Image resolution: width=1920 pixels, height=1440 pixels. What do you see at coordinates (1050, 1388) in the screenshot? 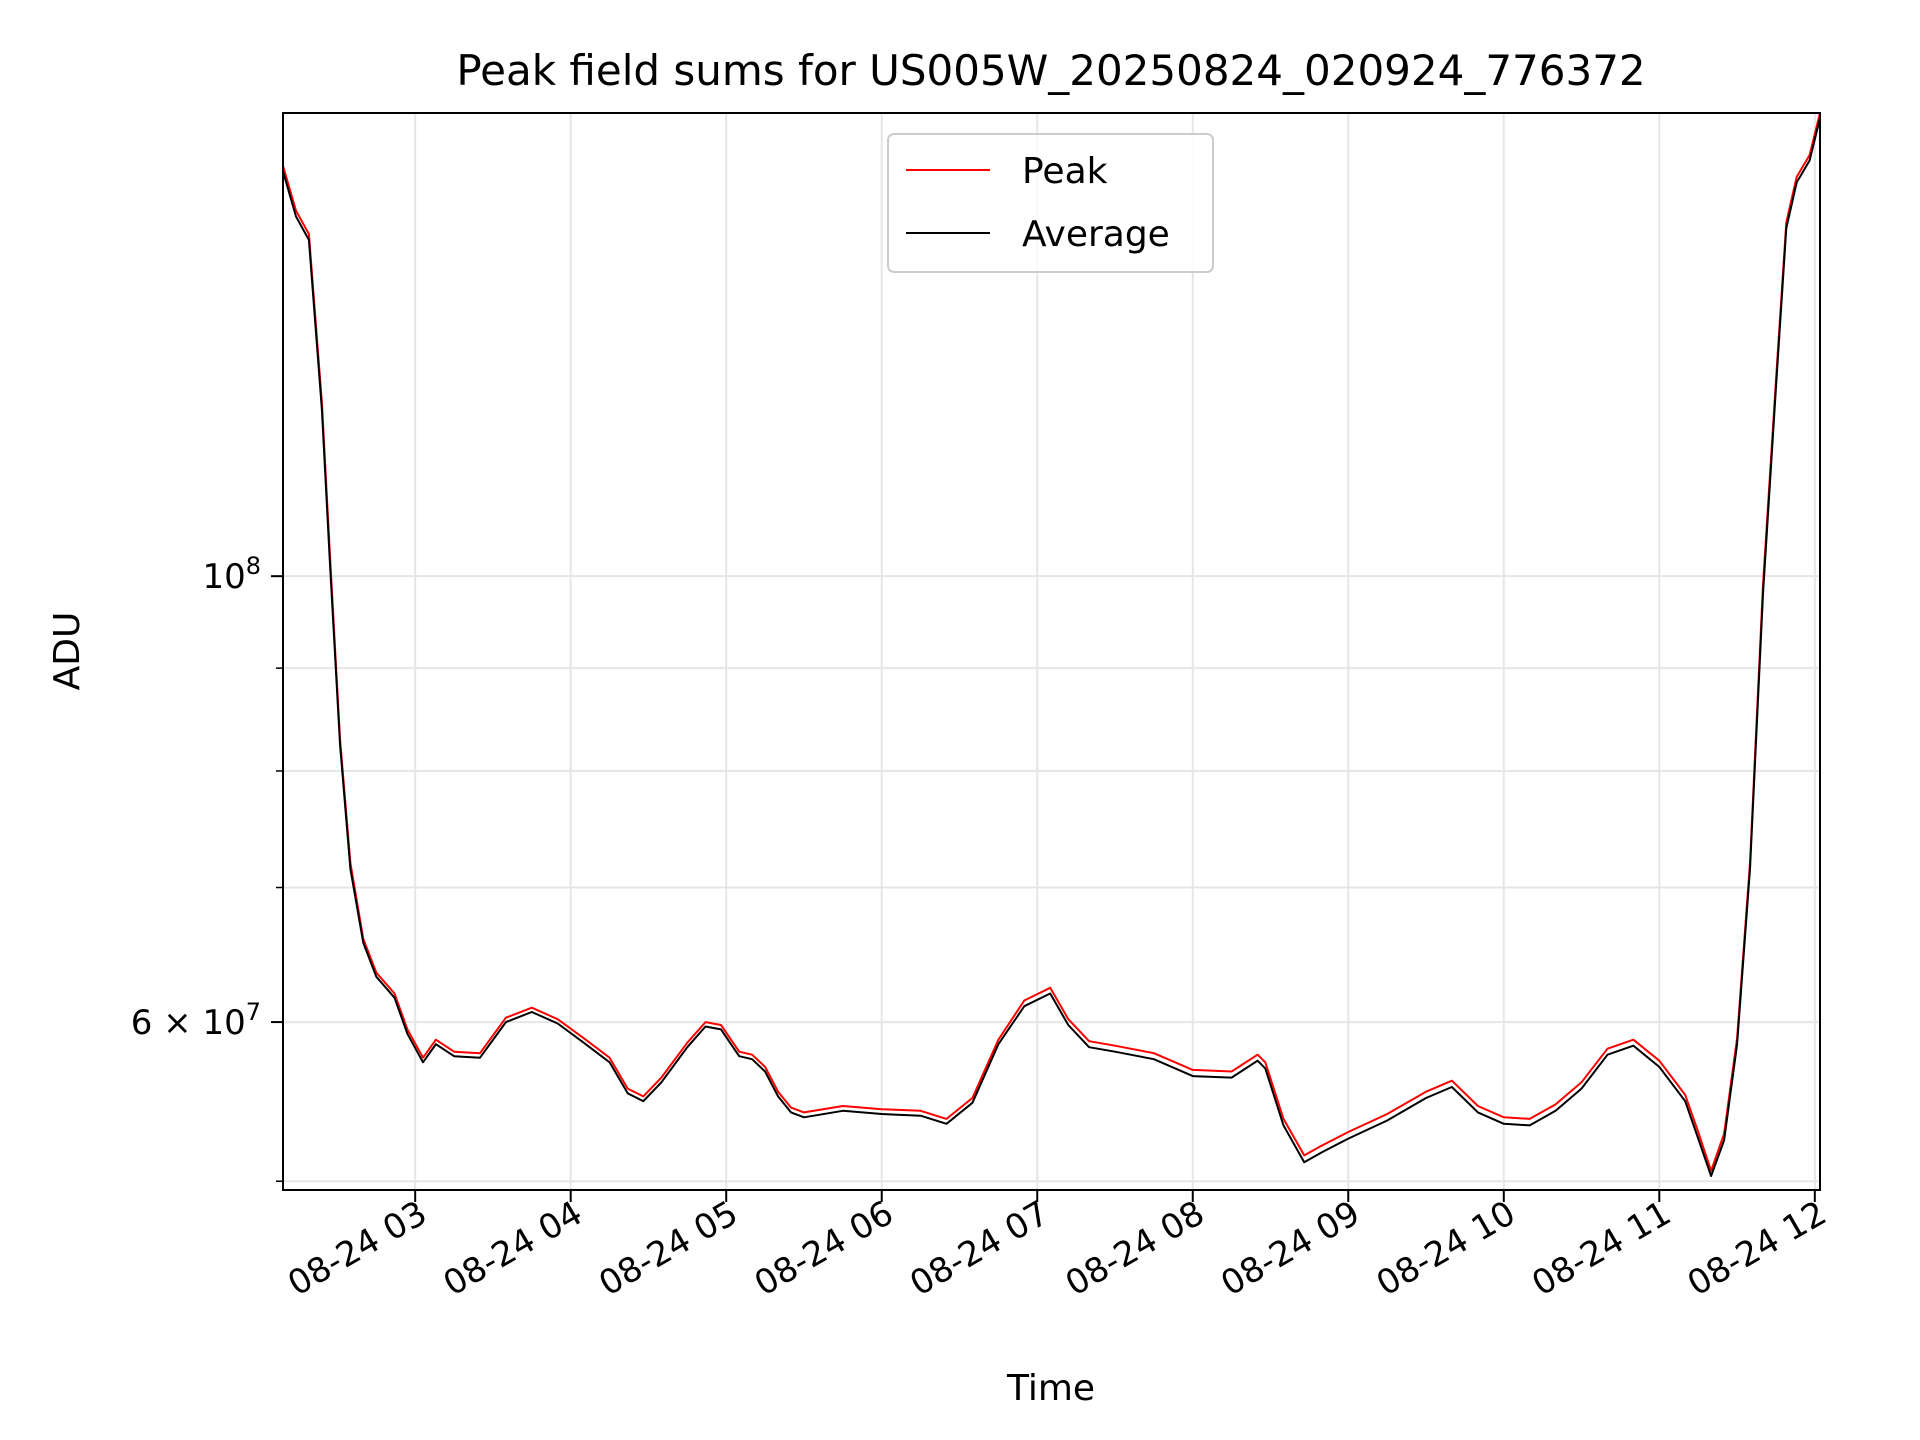
I see `x-axis-label: Time` at bounding box center [1050, 1388].